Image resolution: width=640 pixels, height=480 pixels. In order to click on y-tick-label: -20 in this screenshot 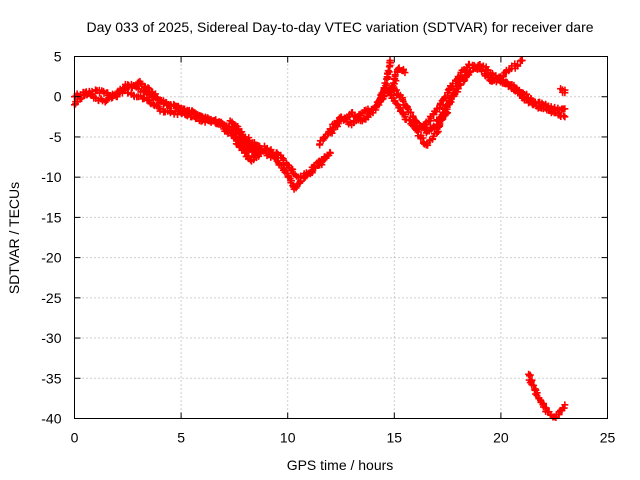, I will do `click(51, 258)`.